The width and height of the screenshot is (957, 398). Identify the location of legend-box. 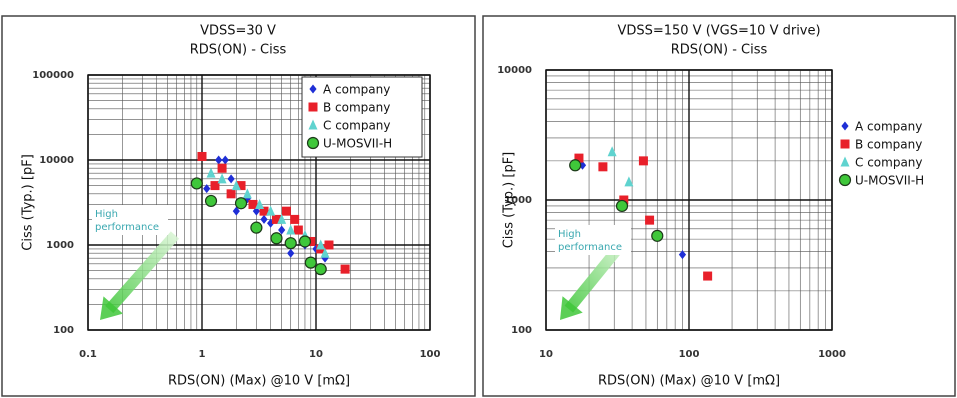
(362, 117).